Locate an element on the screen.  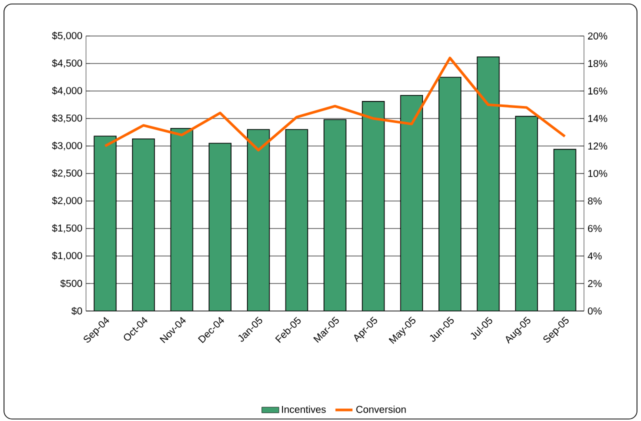
y-tick-label: $3,500 is located at coordinates (67, 118).